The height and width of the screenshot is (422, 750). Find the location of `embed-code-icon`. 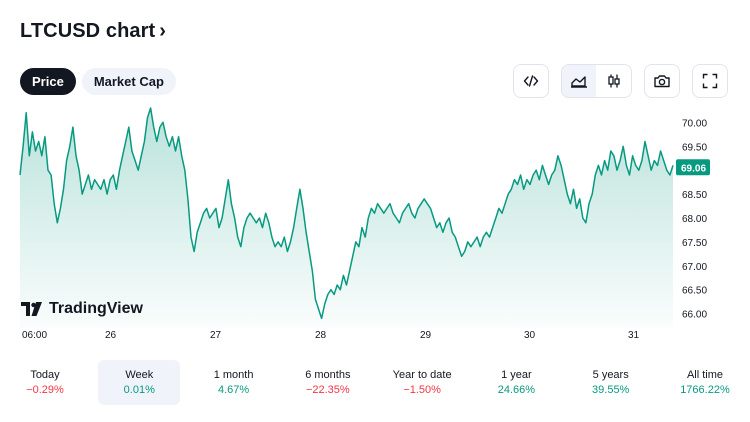

embed-code-icon is located at coordinates (531, 81).